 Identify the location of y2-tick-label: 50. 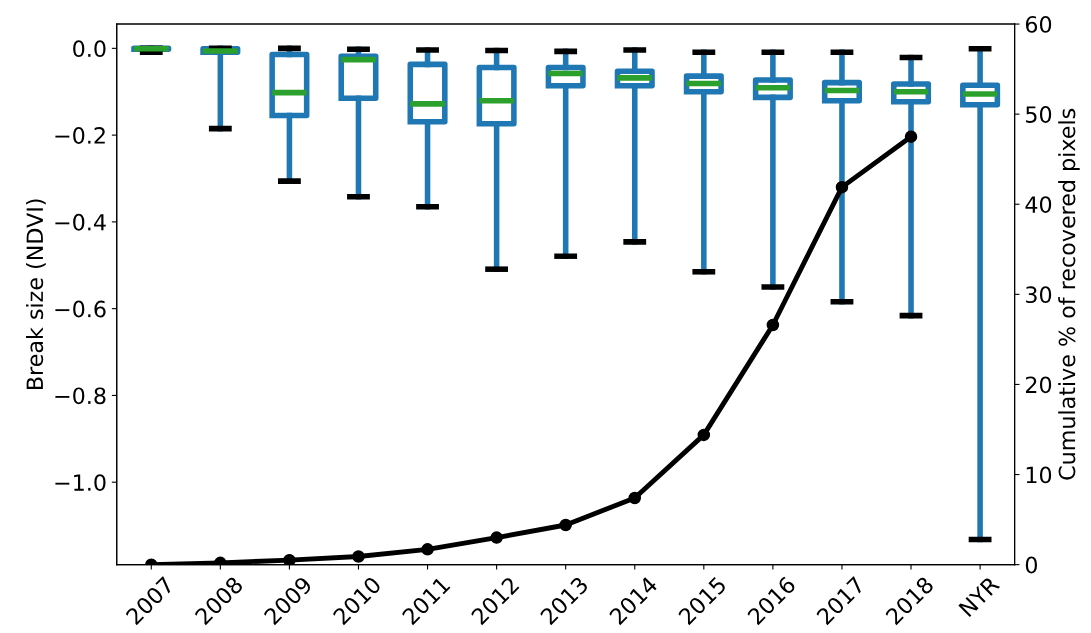
(1039, 114).